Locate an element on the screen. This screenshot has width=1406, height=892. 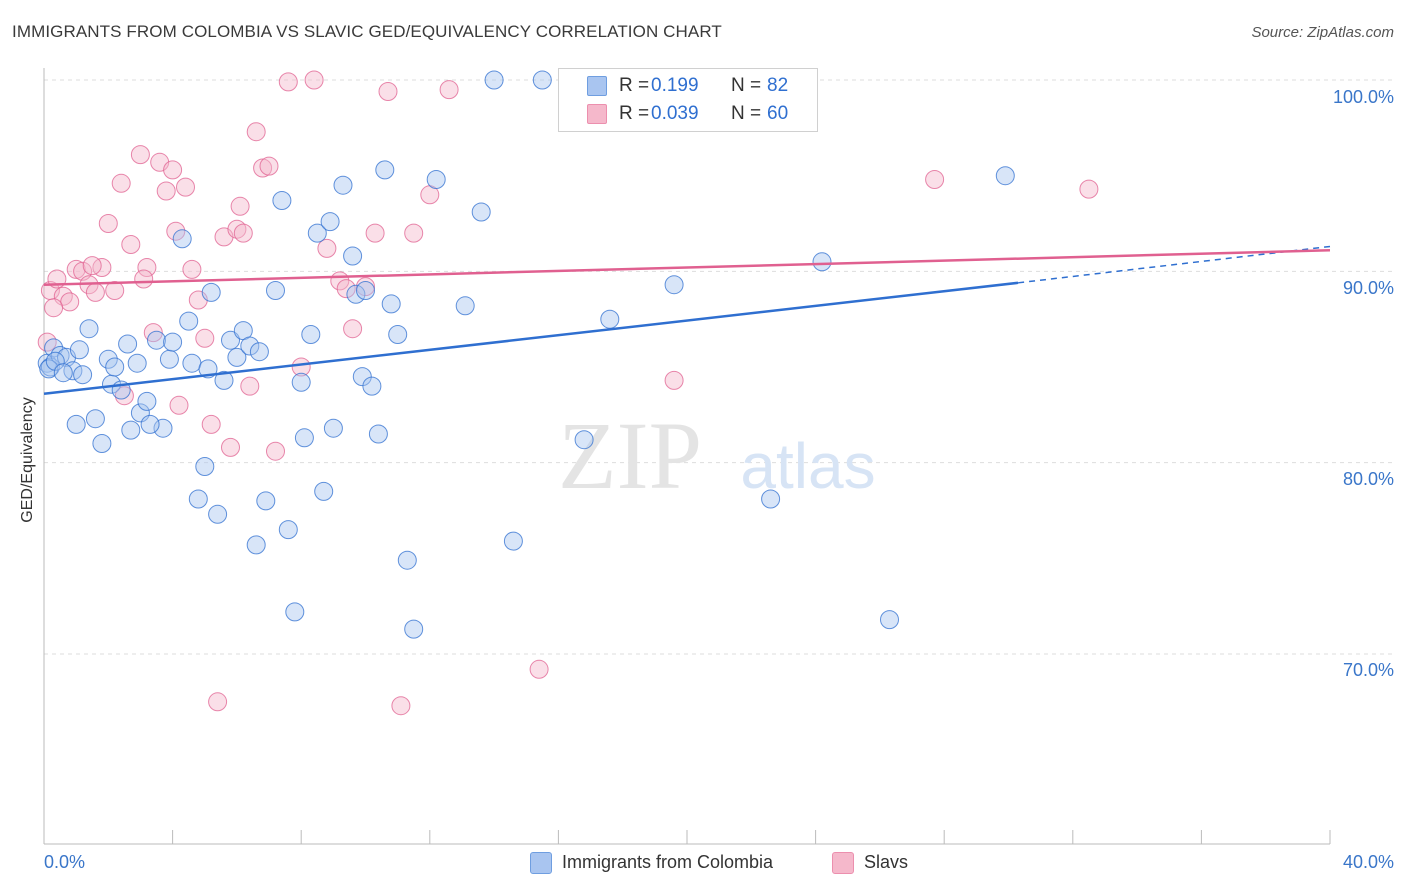
correlation-legend: R = 0.199 N = 82 R = 0.039 N = 60 is located at coordinates (688, 100).